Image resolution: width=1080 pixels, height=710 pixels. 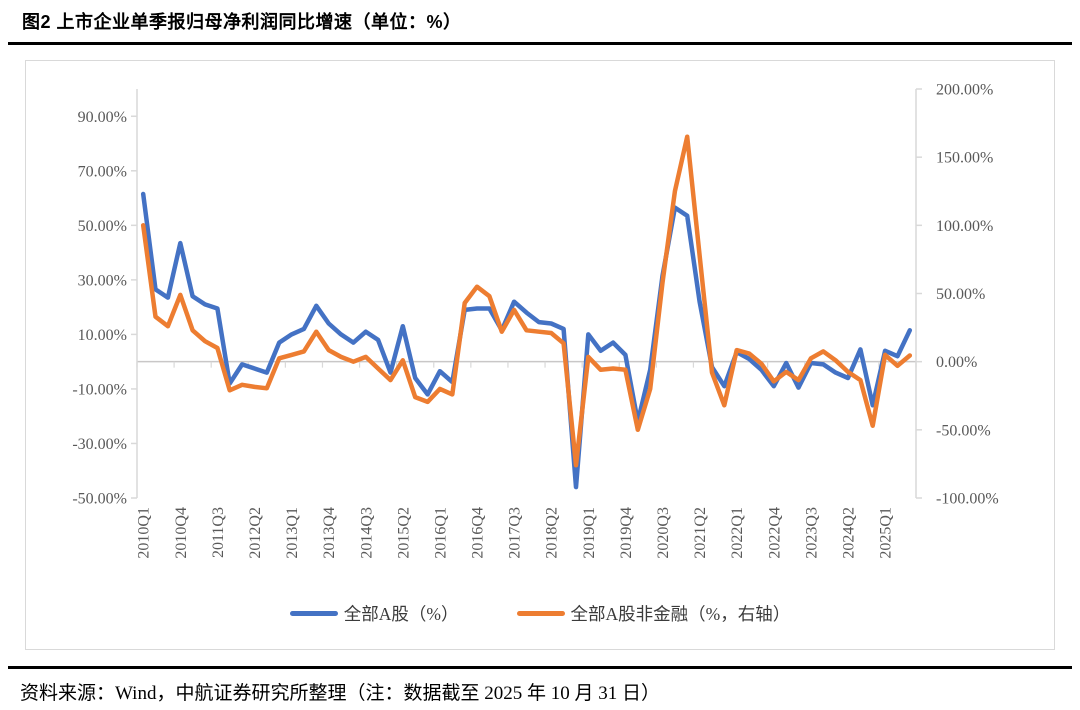 What do you see at coordinates (515, 533) in the screenshot?
I see `x-axis-tick-label: 2017Q3` at bounding box center [515, 533].